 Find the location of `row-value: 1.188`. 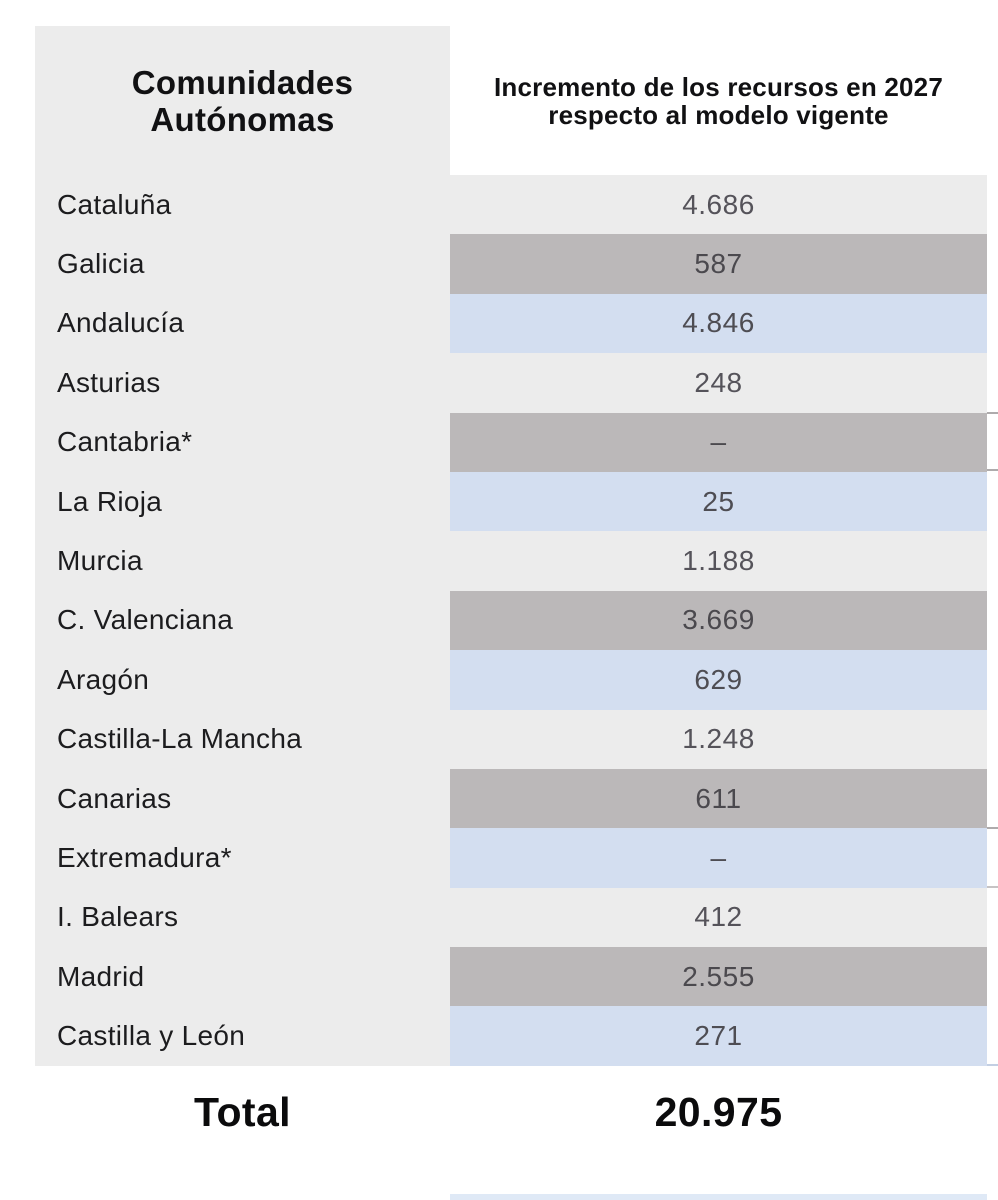

row-value: 1.188 is located at coordinates (718, 561).